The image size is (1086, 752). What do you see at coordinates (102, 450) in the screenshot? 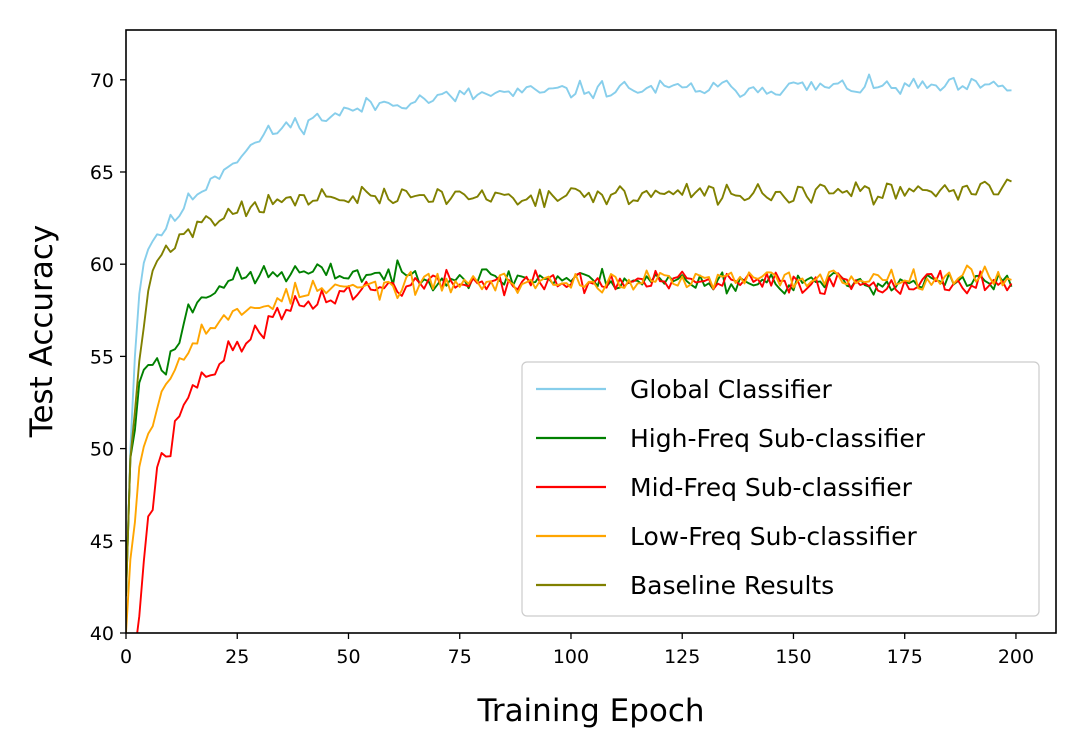
I see `y-tick-label: 50` at bounding box center [102, 450].